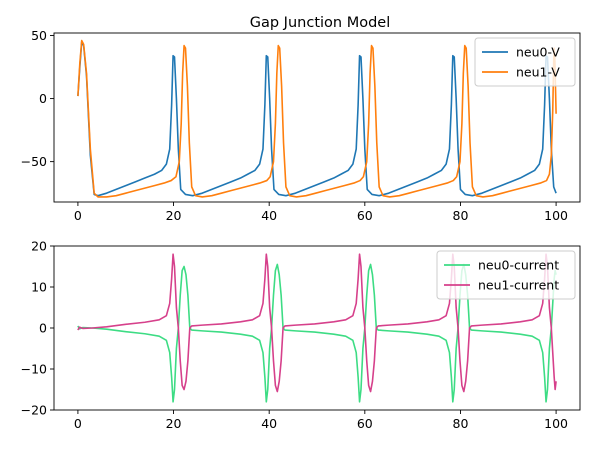  Describe the element at coordinates (320, 23) in the screenshot. I see `chart-title: Gap Junction Model` at that location.